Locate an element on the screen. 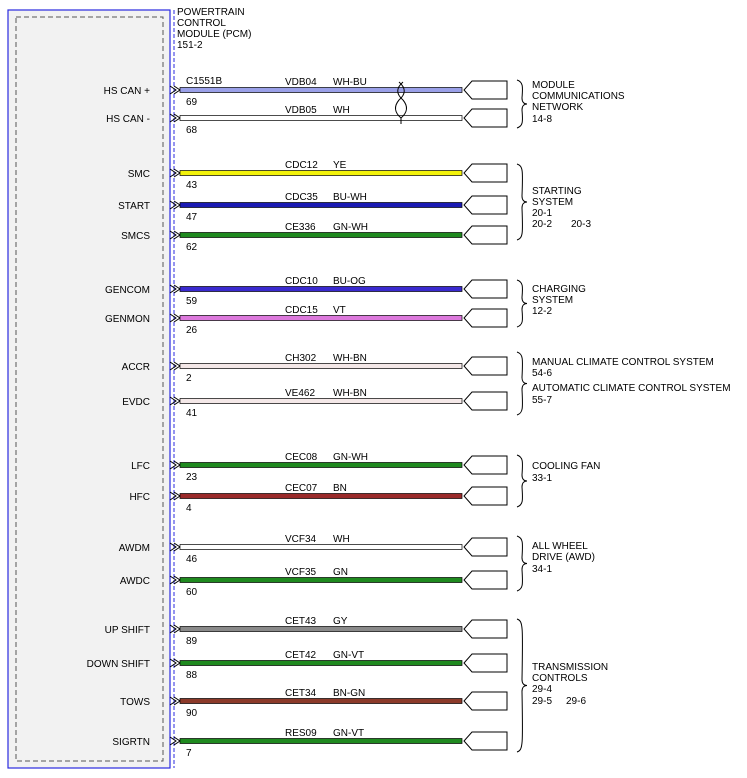  pcm-title-line: MODULE (PCM) is located at coordinates (214, 34).